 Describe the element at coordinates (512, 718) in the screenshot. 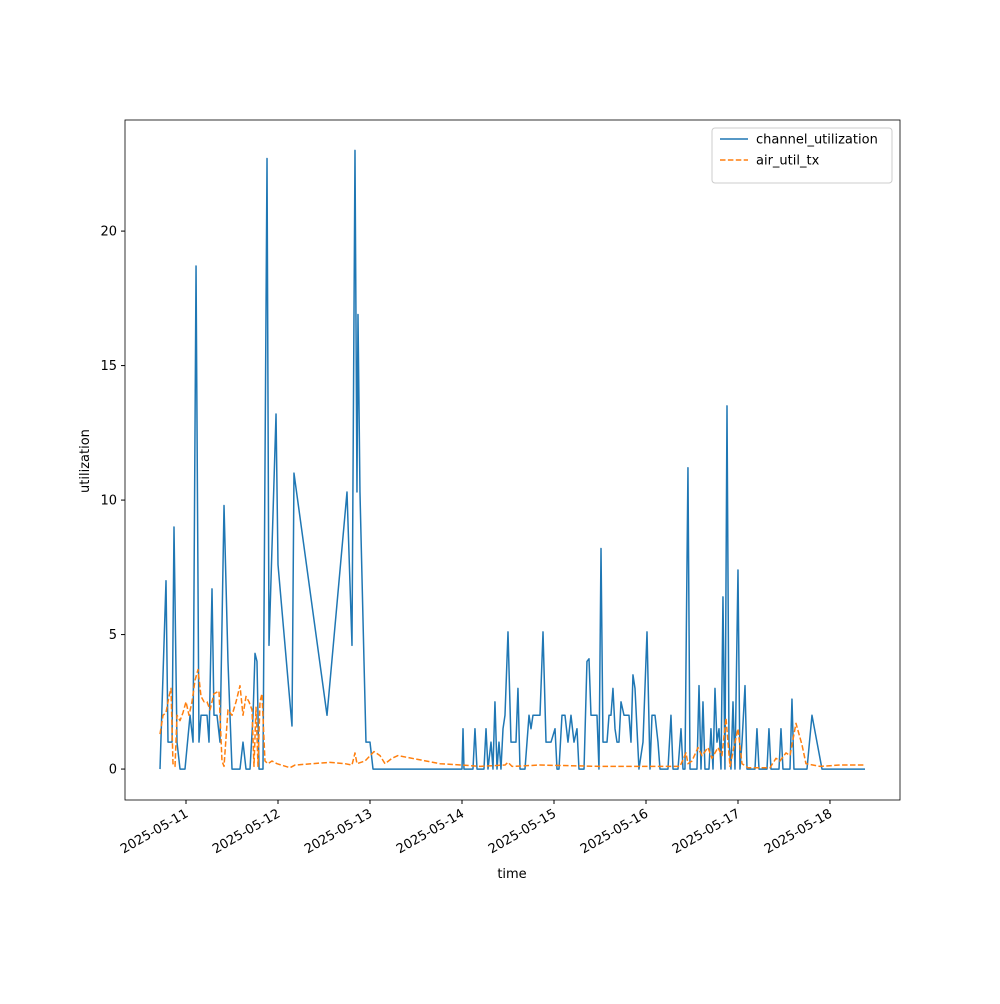

I see `data-line` at that location.